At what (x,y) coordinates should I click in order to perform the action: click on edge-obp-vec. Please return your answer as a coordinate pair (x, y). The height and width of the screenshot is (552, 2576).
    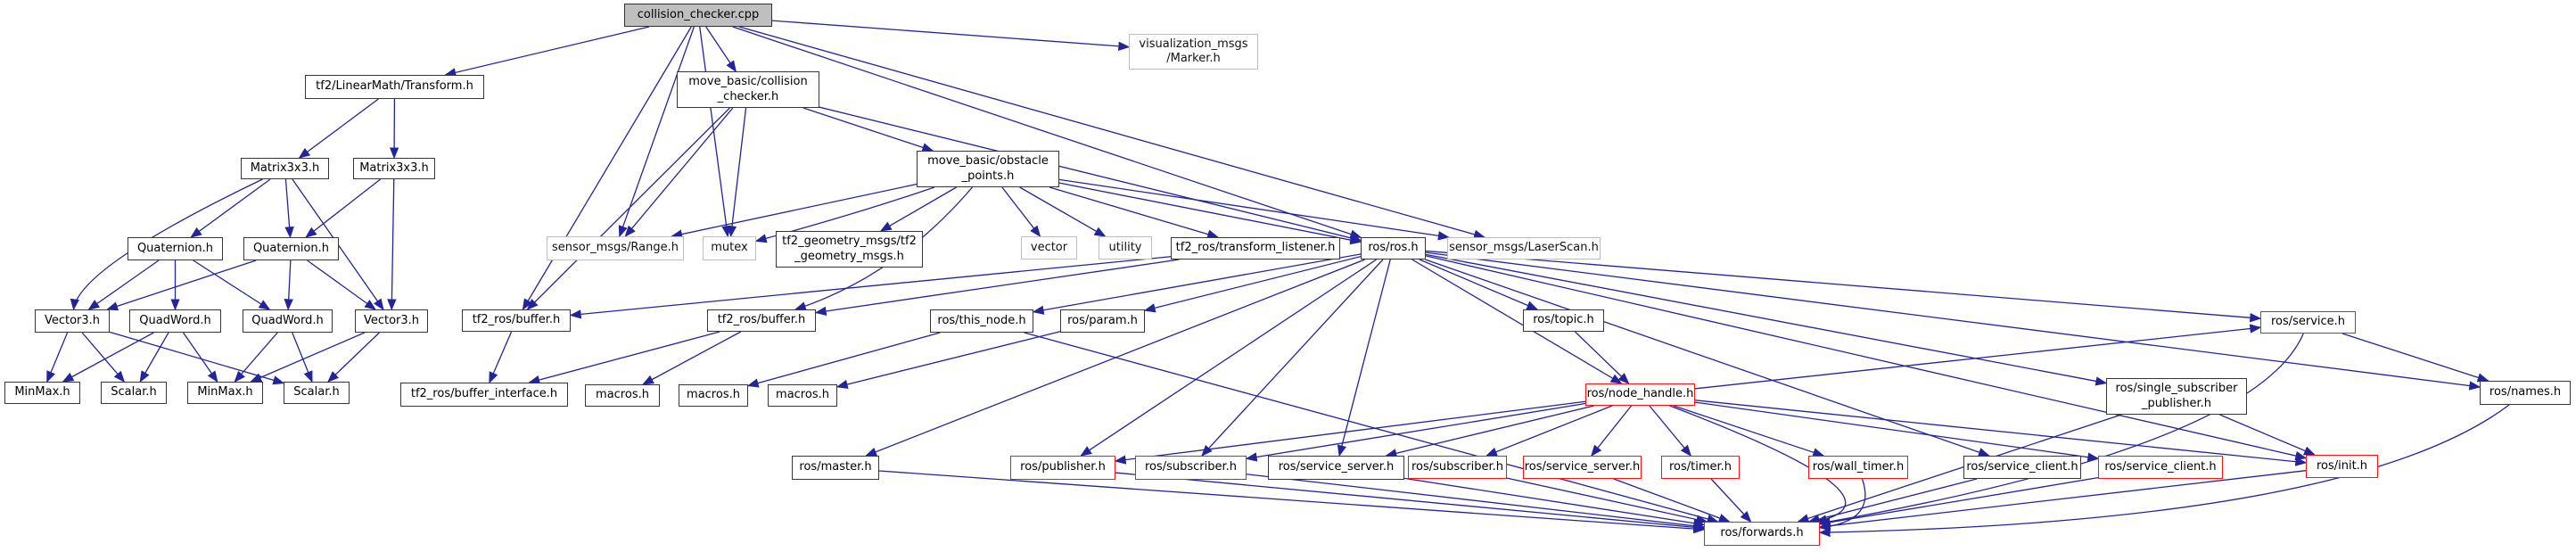
    Looking at the image, I should click on (1021, 212).